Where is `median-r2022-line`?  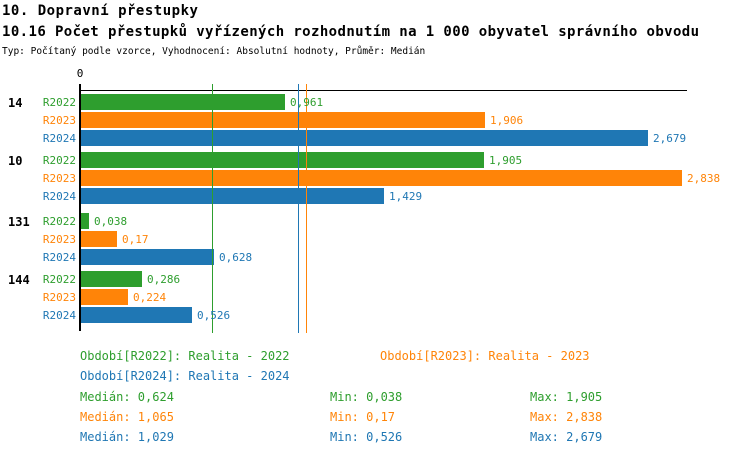
median-r2022-line is located at coordinates (212, 208).